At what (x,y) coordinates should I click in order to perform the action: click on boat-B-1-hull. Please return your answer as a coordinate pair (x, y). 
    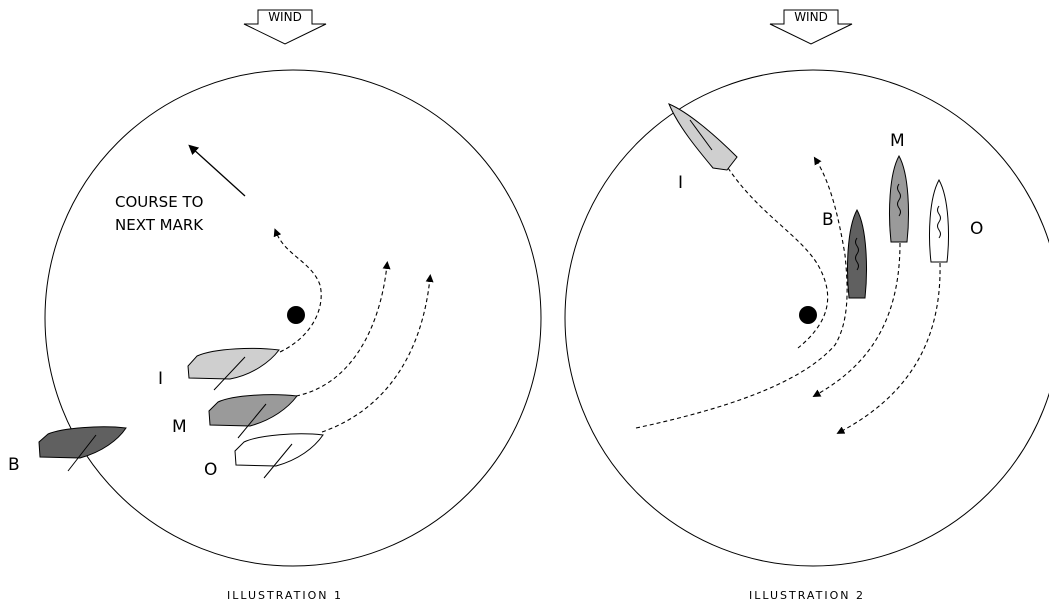
    Looking at the image, I should click on (82, 442).